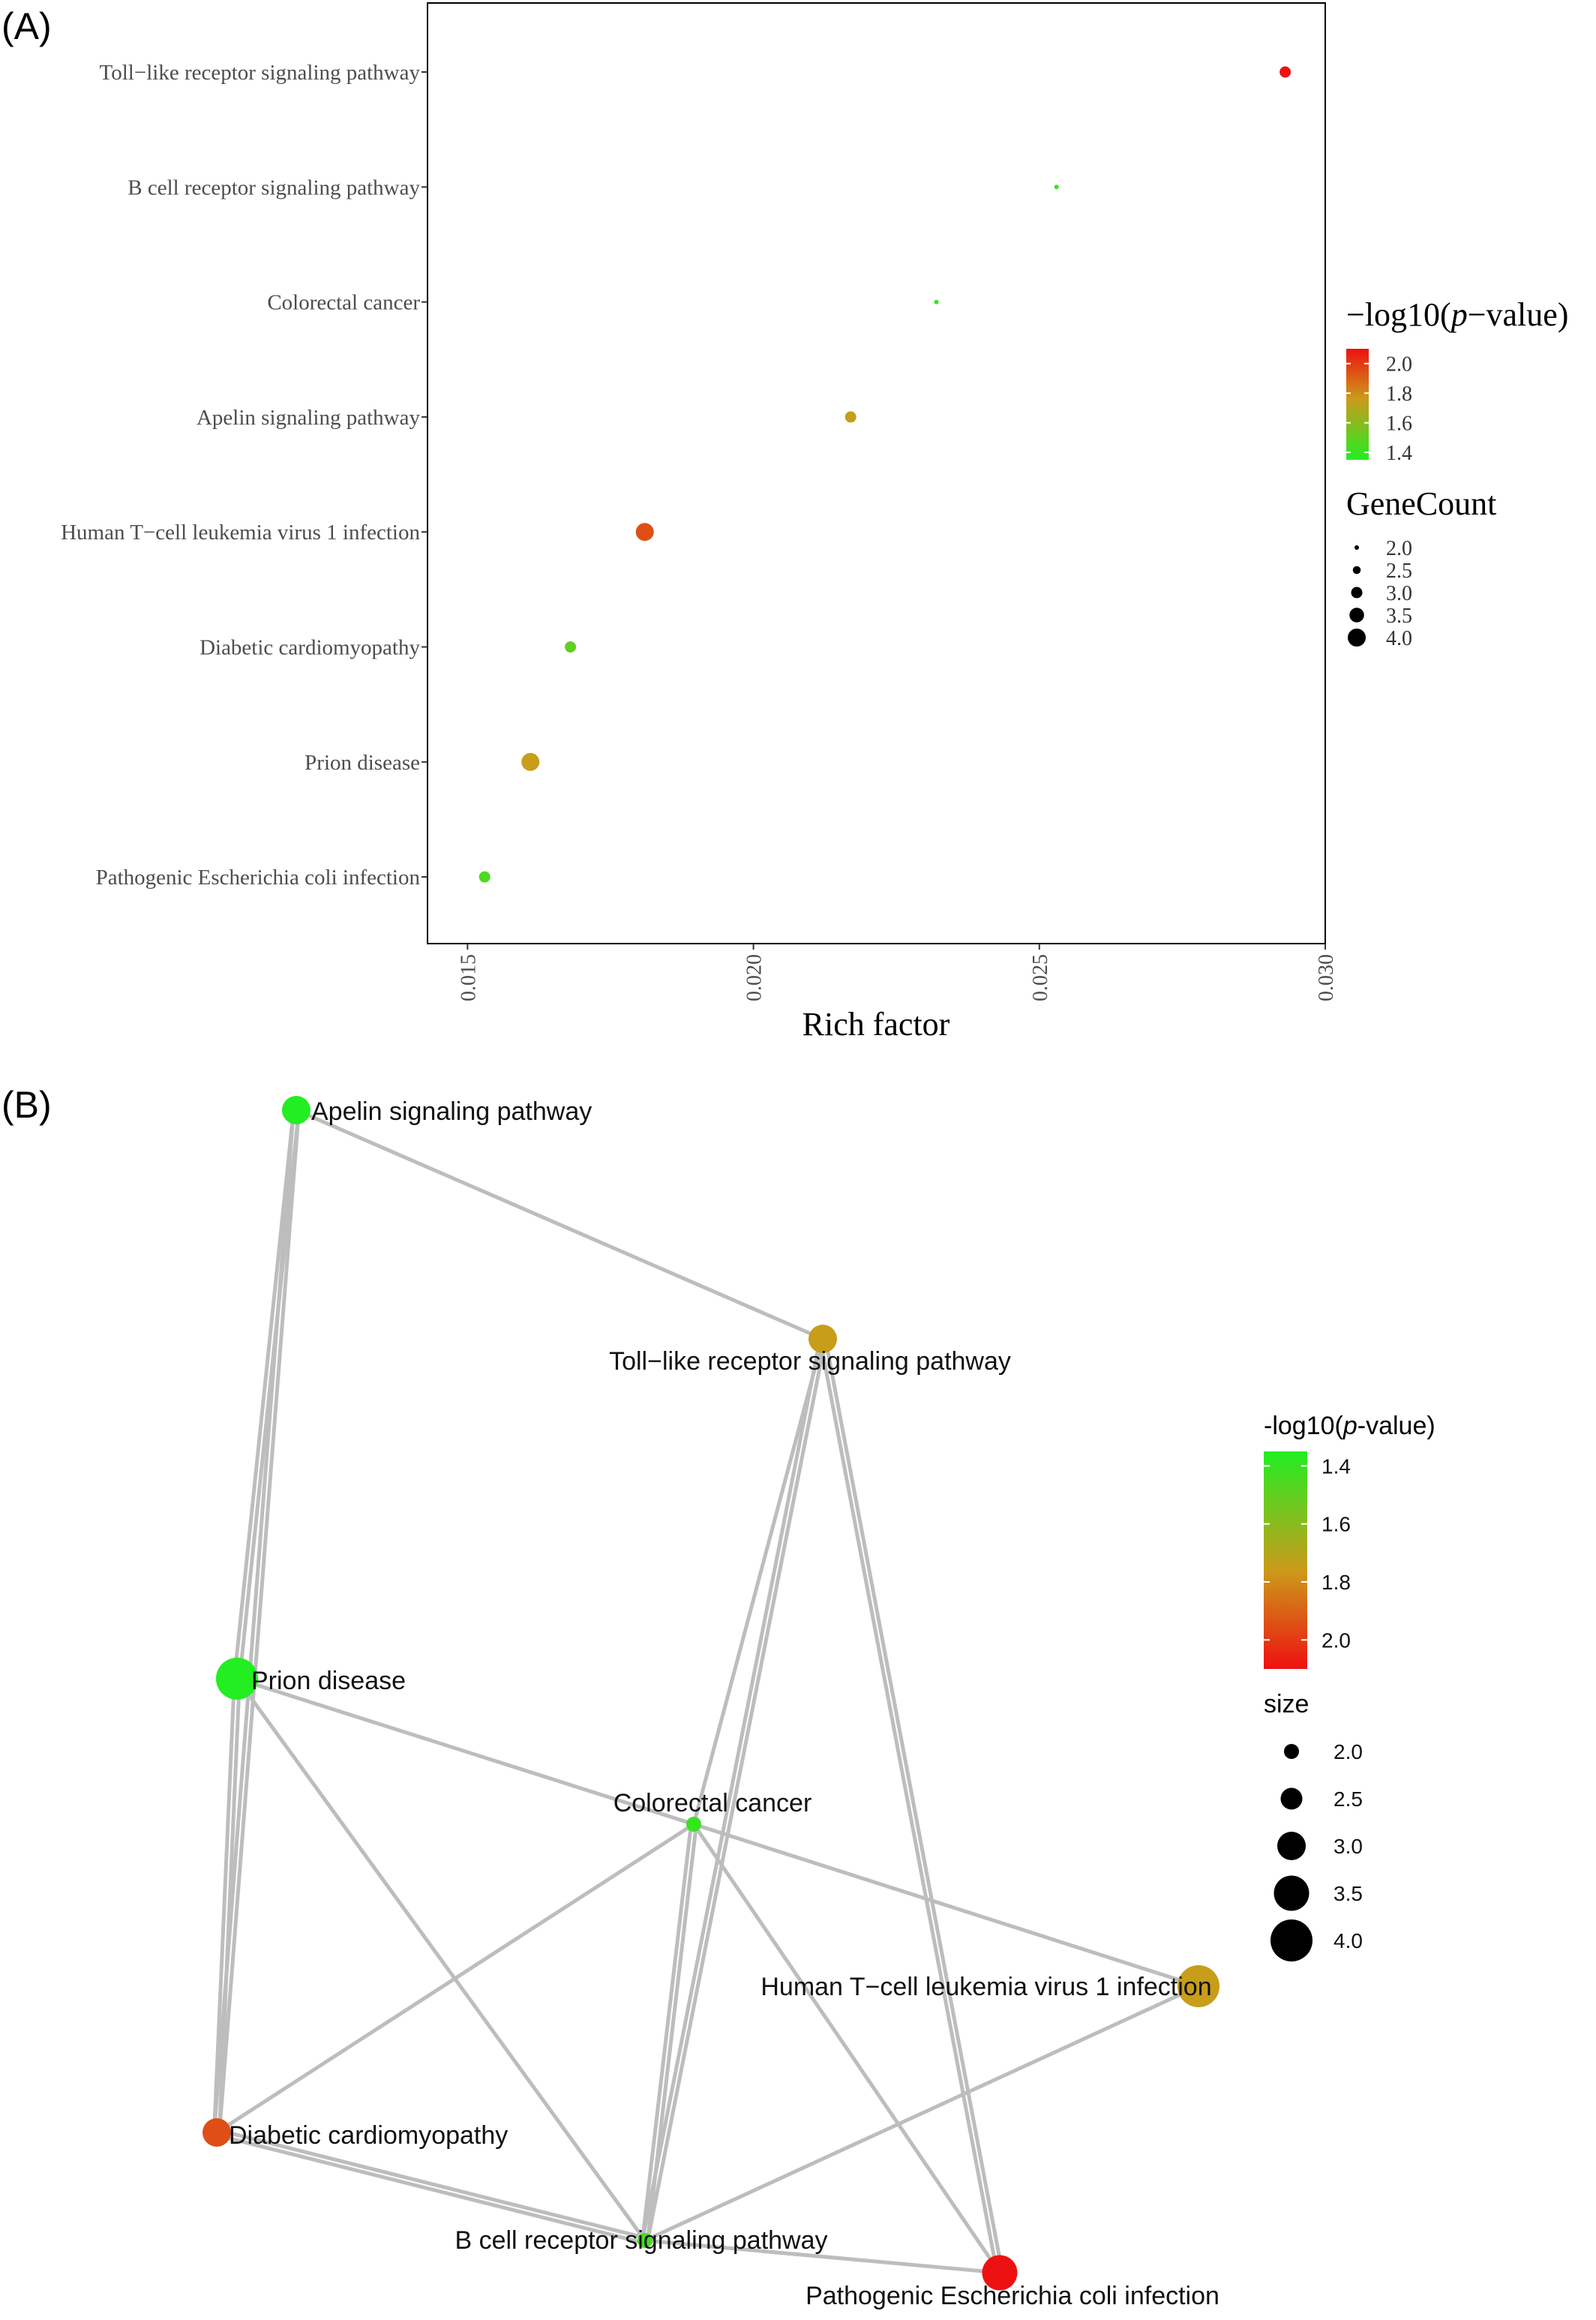 The width and height of the screenshot is (1596, 2320). What do you see at coordinates (1307, 1553) in the screenshot?
I see `color-bar-ticks: 1.4 1.6 1.8 2.0` at bounding box center [1307, 1553].